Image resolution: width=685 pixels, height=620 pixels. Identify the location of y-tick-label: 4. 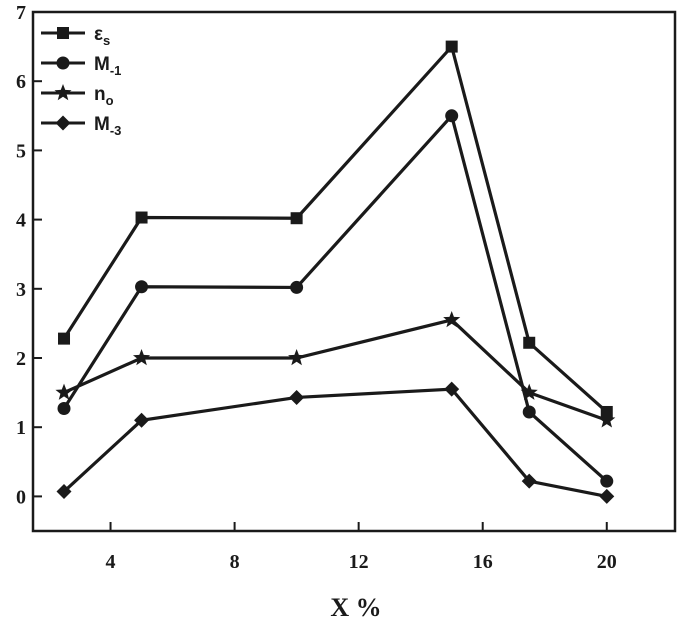
(21, 221).